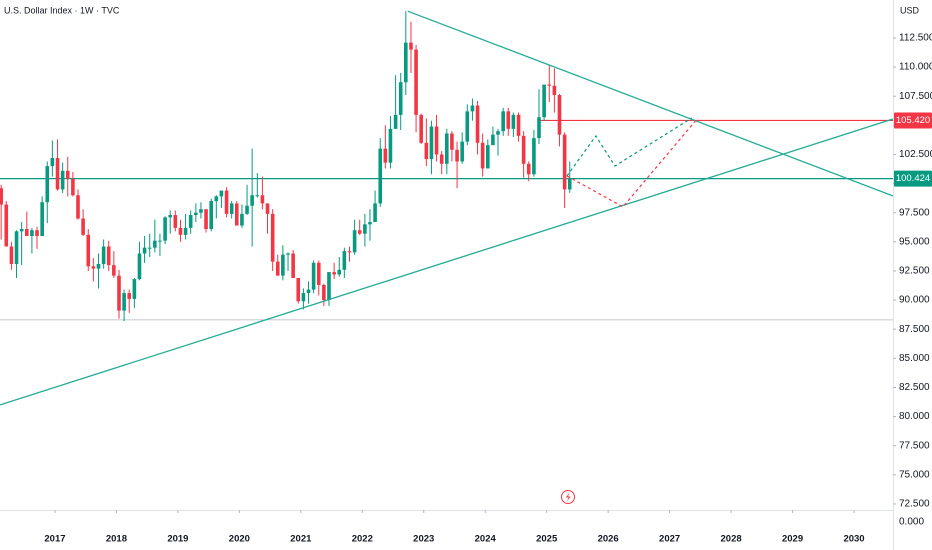 The width and height of the screenshot is (932, 550). Describe the element at coordinates (914, 212) in the screenshot. I see `y-tick-label: 97.500` at that location.